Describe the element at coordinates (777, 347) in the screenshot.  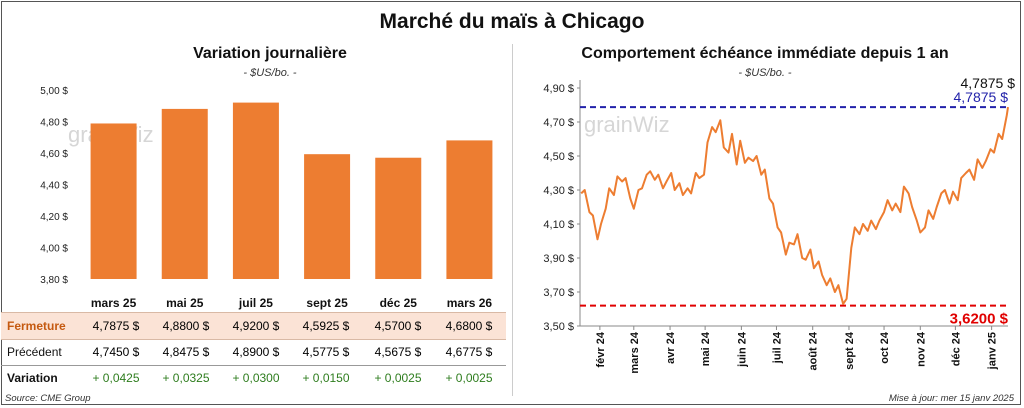
I see `x-tick-label: juil 24` at that location.